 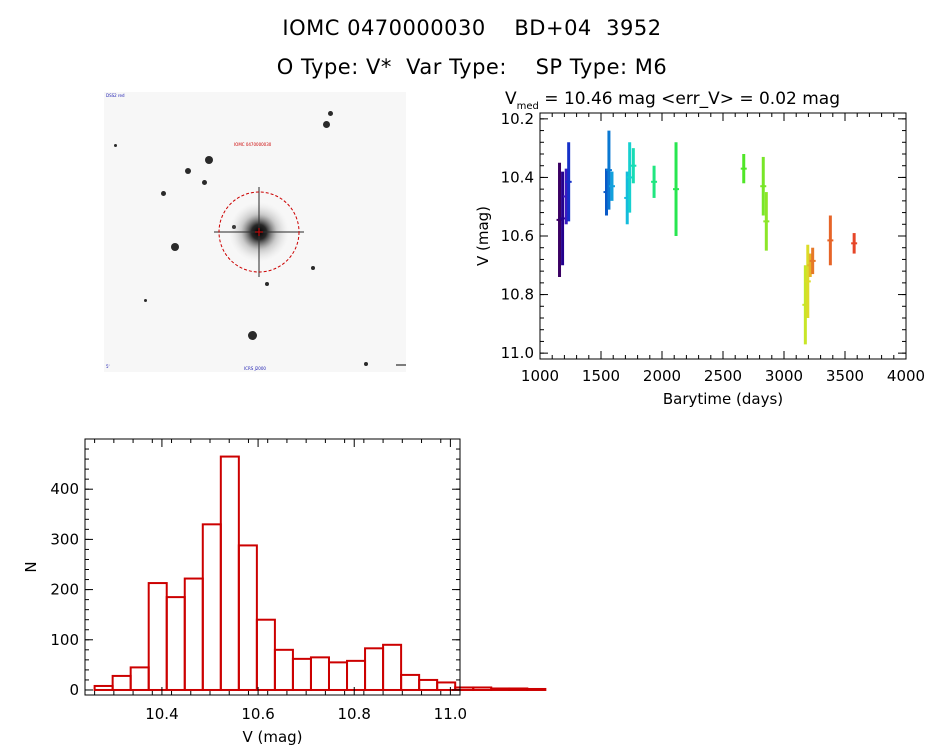 What do you see at coordinates (723, 399) in the screenshot?
I see `lightcurve-x-axis-label: Barytime (days)` at bounding box center [723, 399].